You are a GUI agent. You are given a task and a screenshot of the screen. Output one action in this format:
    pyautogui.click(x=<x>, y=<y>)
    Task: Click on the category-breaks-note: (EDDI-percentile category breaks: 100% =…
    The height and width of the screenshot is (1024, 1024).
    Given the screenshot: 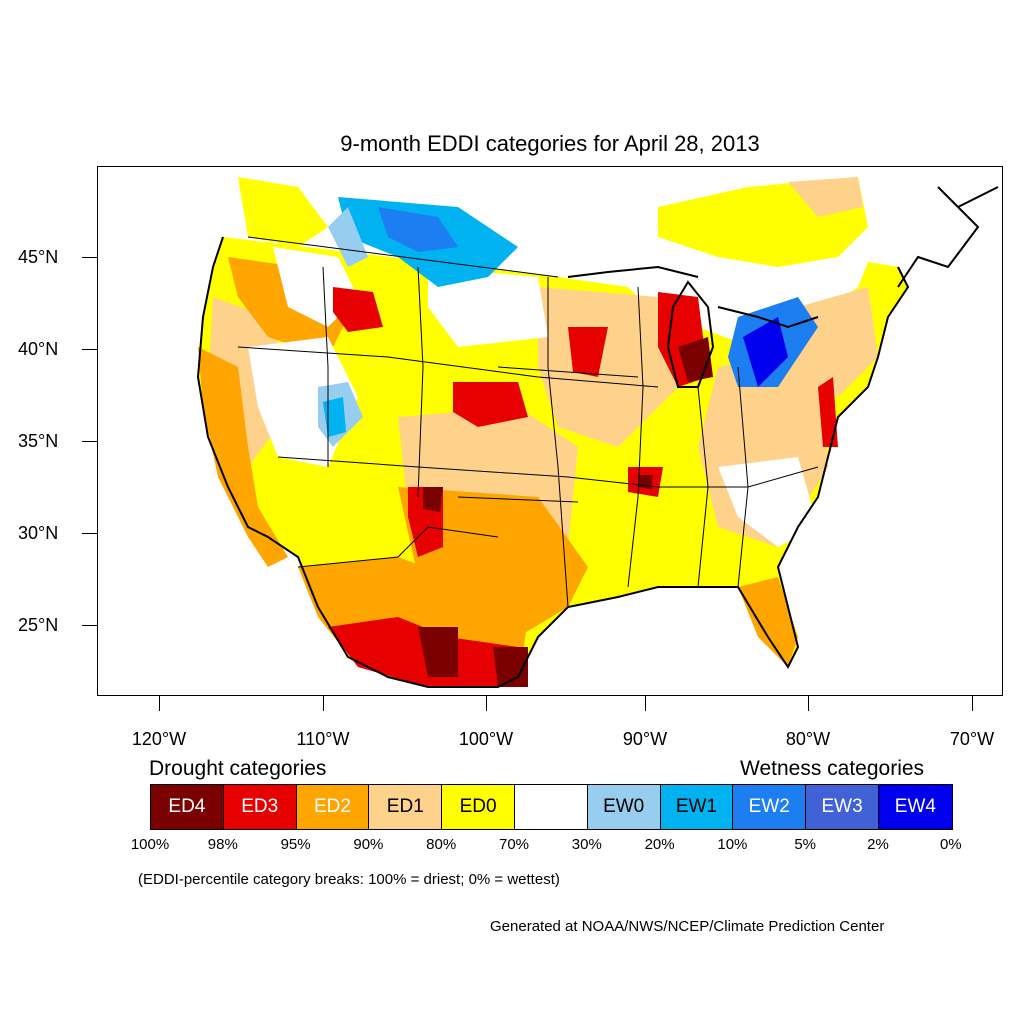 What is the action you would take?
    pyautogui.click(x=349, y=879)
    